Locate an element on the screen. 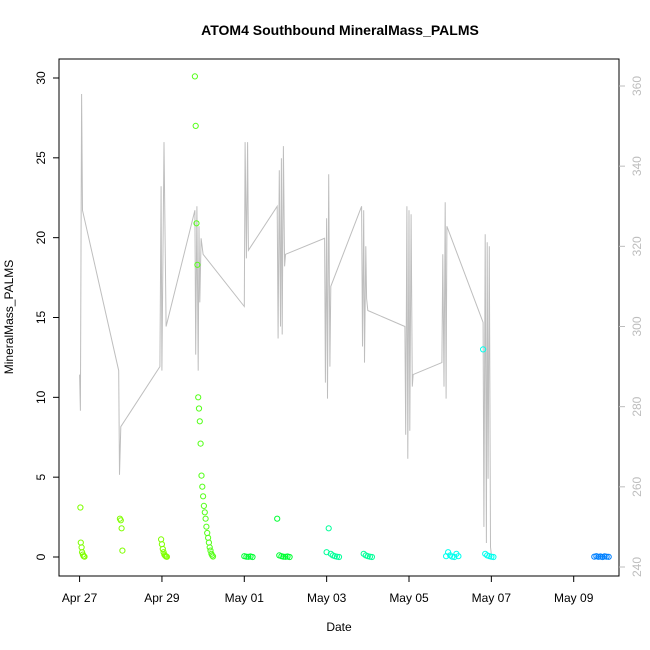 This screenshot has height=650, width=650. y-right-tick-label: 240 is located at coordinates (637, 567).